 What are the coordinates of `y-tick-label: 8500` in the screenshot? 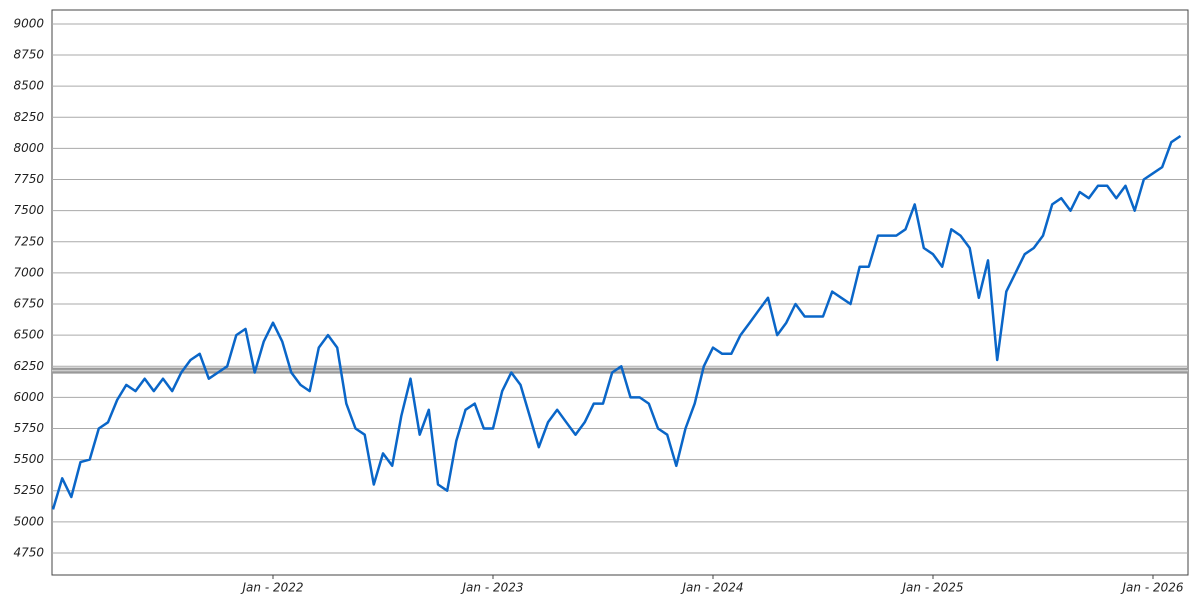 It's located at (28, 86).